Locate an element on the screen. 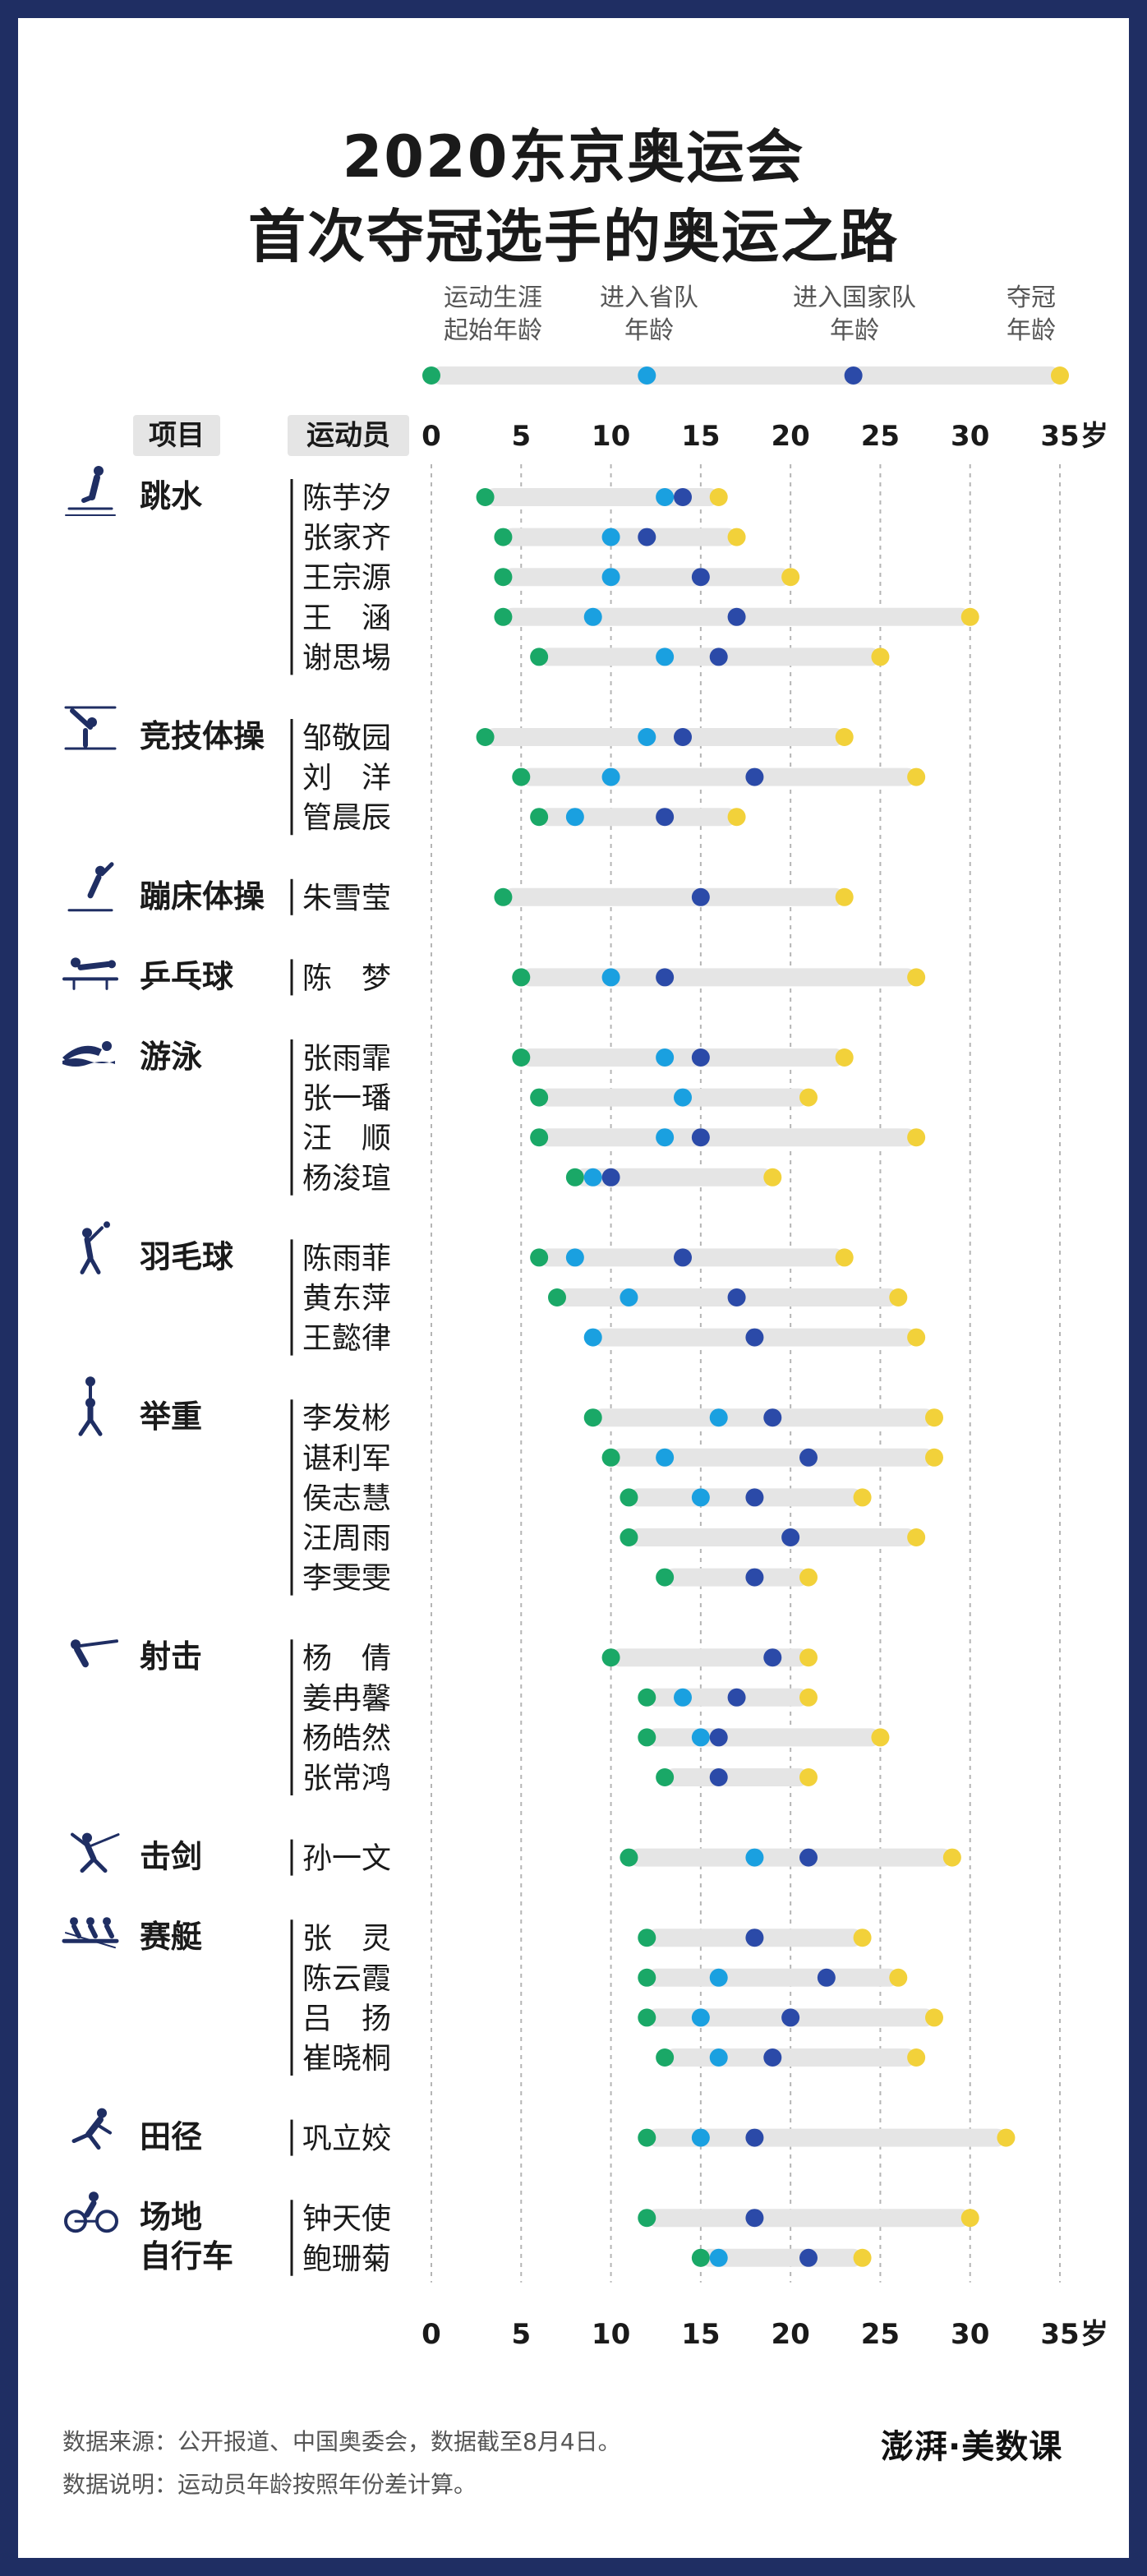  athlete-name: 张一璠 is located at coordinates (346, 1099).